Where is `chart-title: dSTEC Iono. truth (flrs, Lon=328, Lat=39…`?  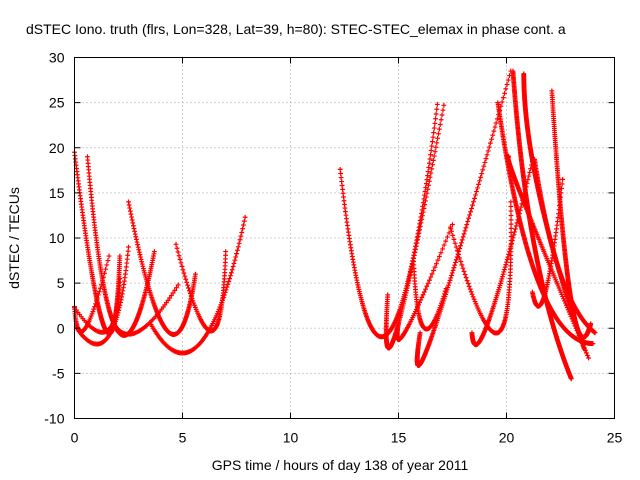 chart-title: dSTEC Iono. truth (flrs, Lon=328, Lat=39… is located at coordinates (296, 29).